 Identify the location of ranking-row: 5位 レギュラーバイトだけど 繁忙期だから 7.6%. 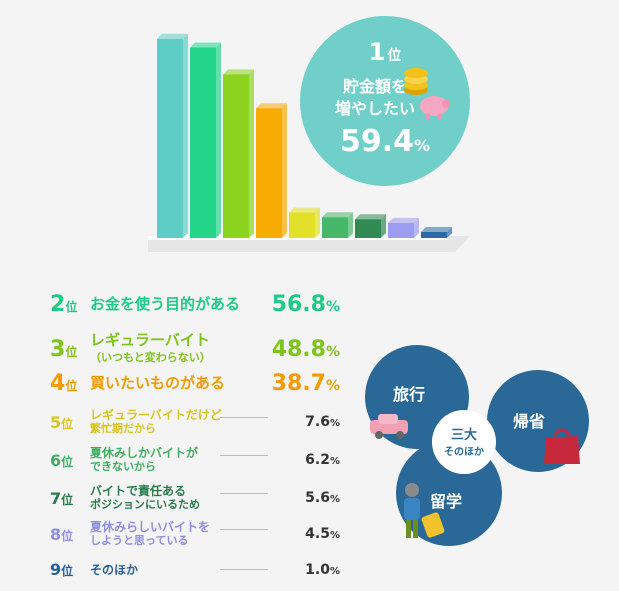
(195, 422).